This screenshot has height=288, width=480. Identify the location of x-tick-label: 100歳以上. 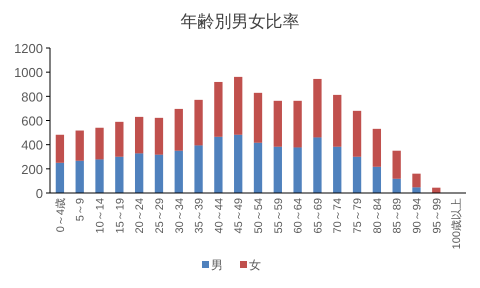
(457, 224).